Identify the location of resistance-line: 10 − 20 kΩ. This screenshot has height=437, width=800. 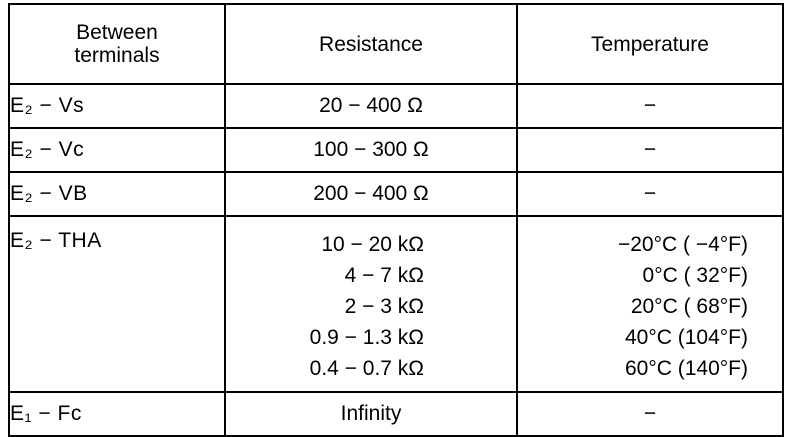
(372, 244).